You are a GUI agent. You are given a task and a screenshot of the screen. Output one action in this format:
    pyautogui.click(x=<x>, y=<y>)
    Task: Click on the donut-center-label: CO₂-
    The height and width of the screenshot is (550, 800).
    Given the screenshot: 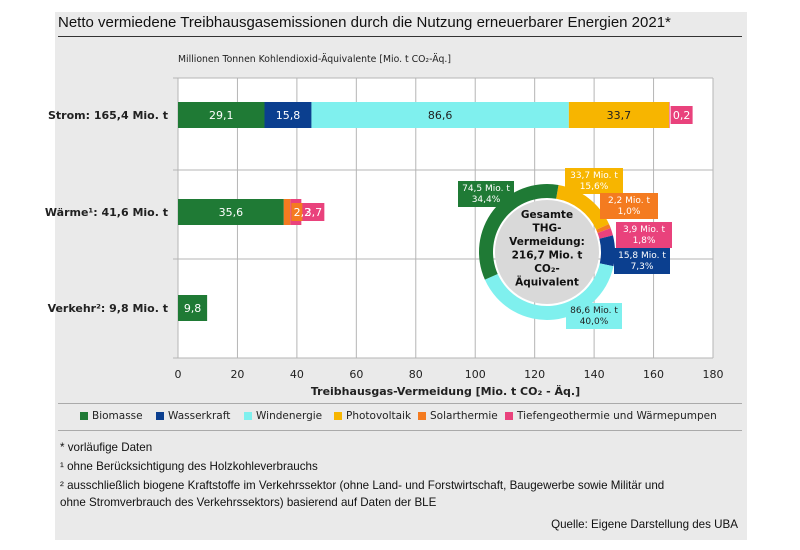 What is the action you would take?
    pyautogui.click(x=547, y=269)
    